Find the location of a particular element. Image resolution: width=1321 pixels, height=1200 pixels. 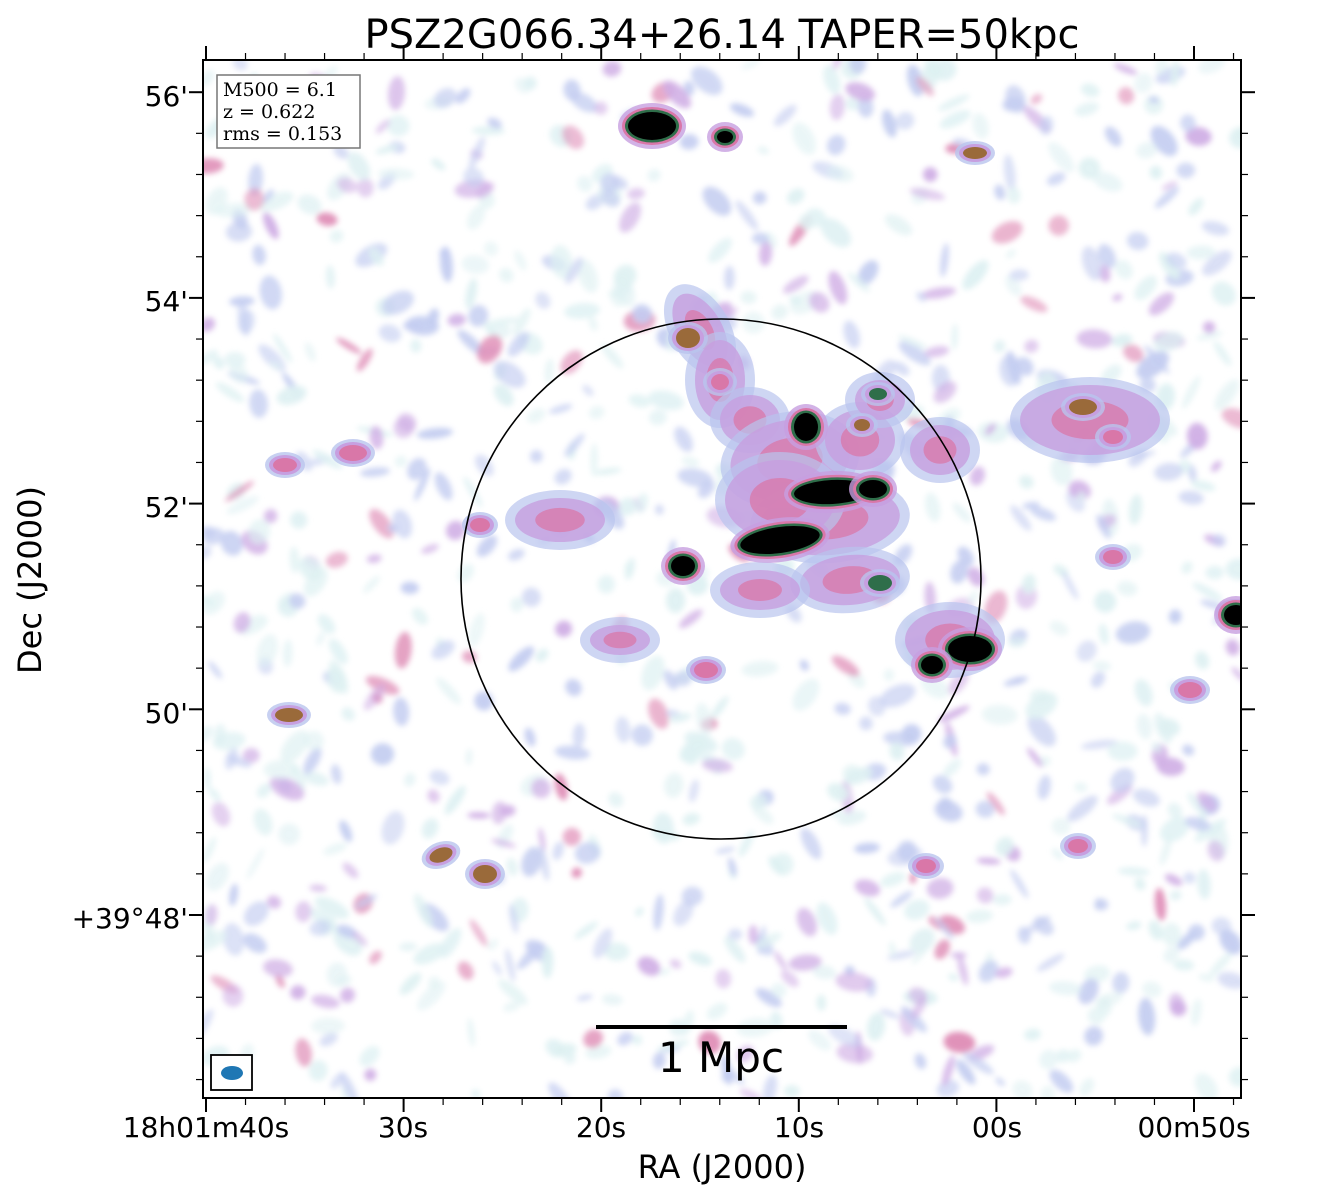

y-axis-label: Dec (J2000) is located at coordinates (30, 580).